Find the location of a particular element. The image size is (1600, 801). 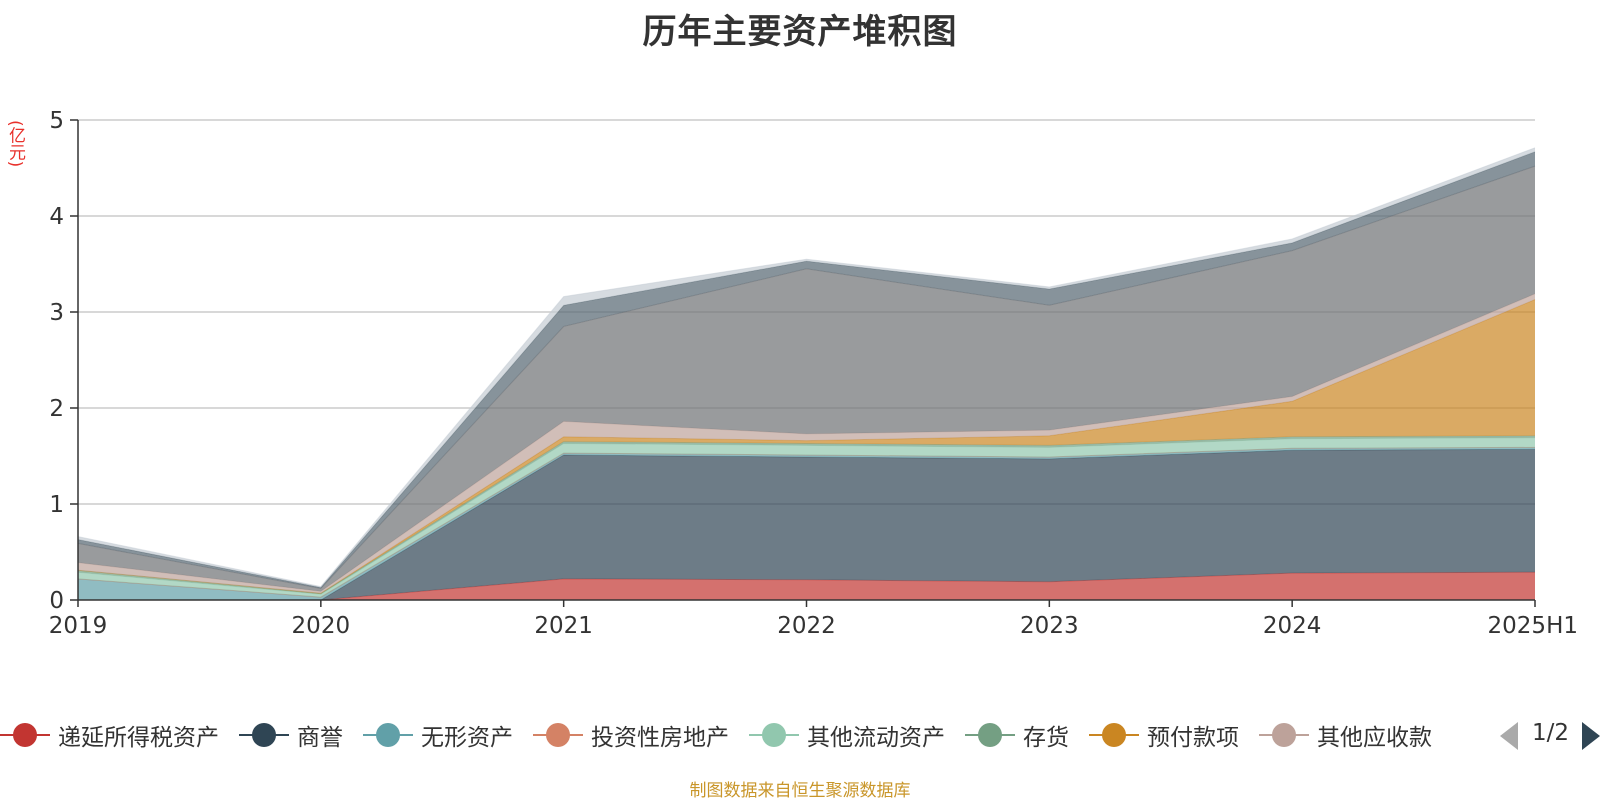

legend-label: 商誉 is located at coordinates (320, 738).